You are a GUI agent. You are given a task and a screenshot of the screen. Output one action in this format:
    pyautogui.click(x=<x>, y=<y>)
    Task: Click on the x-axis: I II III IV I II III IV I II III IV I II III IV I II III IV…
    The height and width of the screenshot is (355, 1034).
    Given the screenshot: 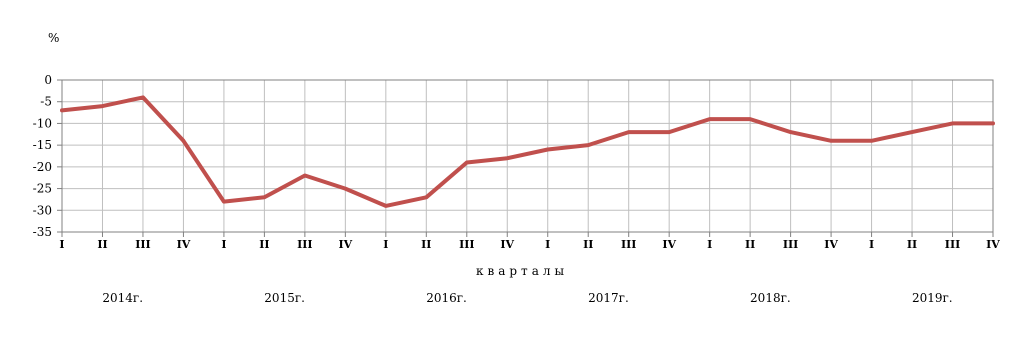 What is the action you would take?
    pyautogui.click(x=529, y=241)
    